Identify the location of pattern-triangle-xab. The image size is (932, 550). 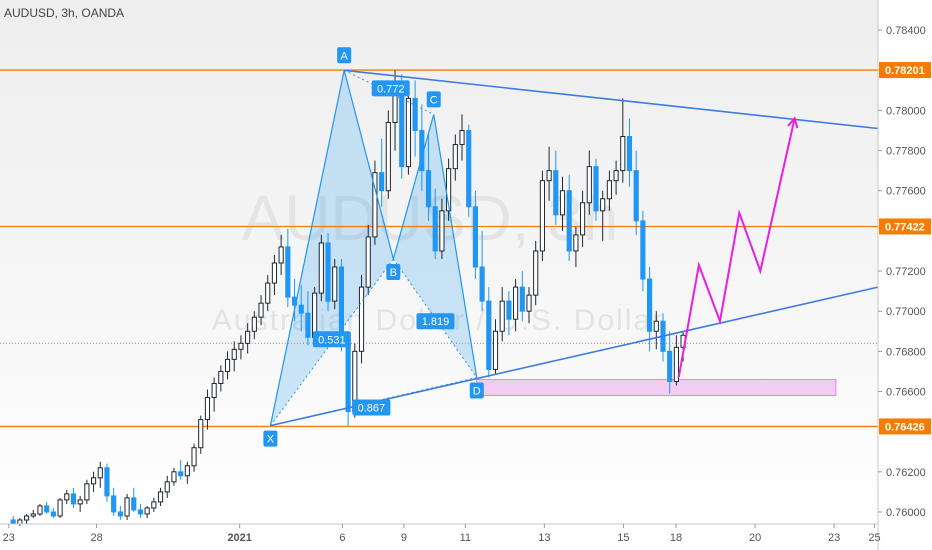
(332, 248).